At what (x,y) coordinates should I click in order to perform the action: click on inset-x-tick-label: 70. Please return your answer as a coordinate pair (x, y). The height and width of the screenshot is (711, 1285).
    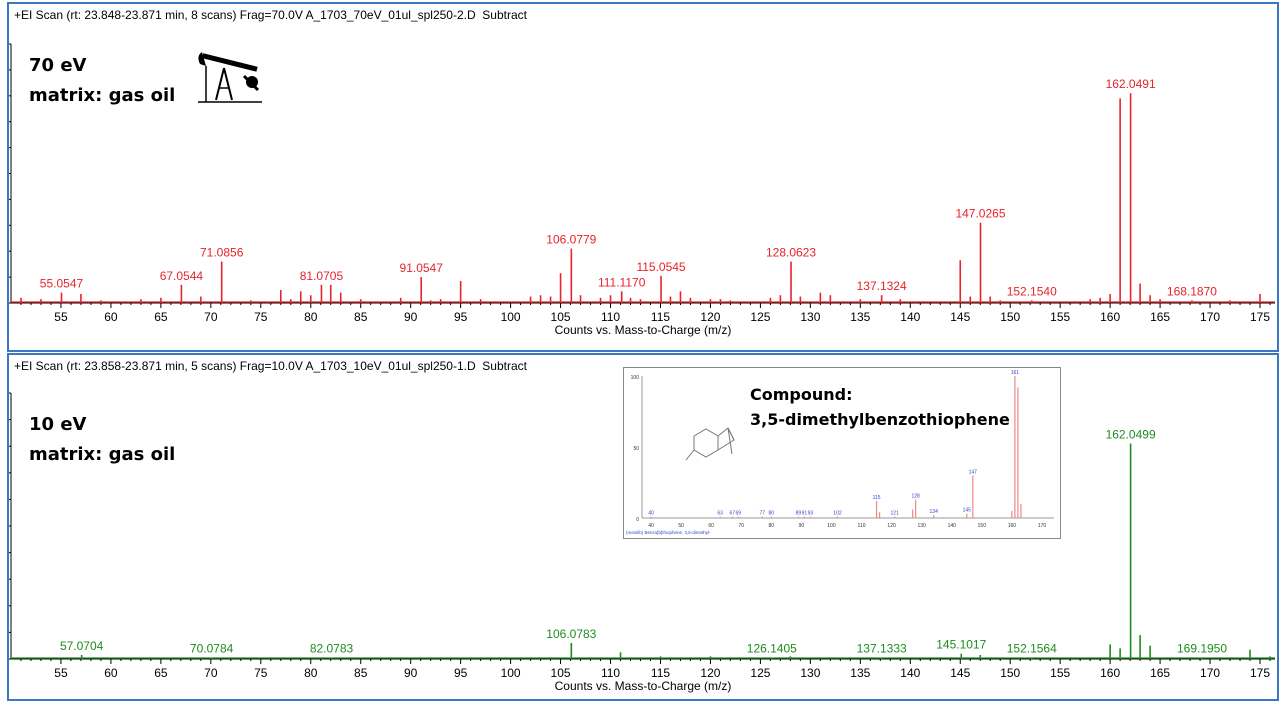
    Looking at the image, I should click on (741, 526).